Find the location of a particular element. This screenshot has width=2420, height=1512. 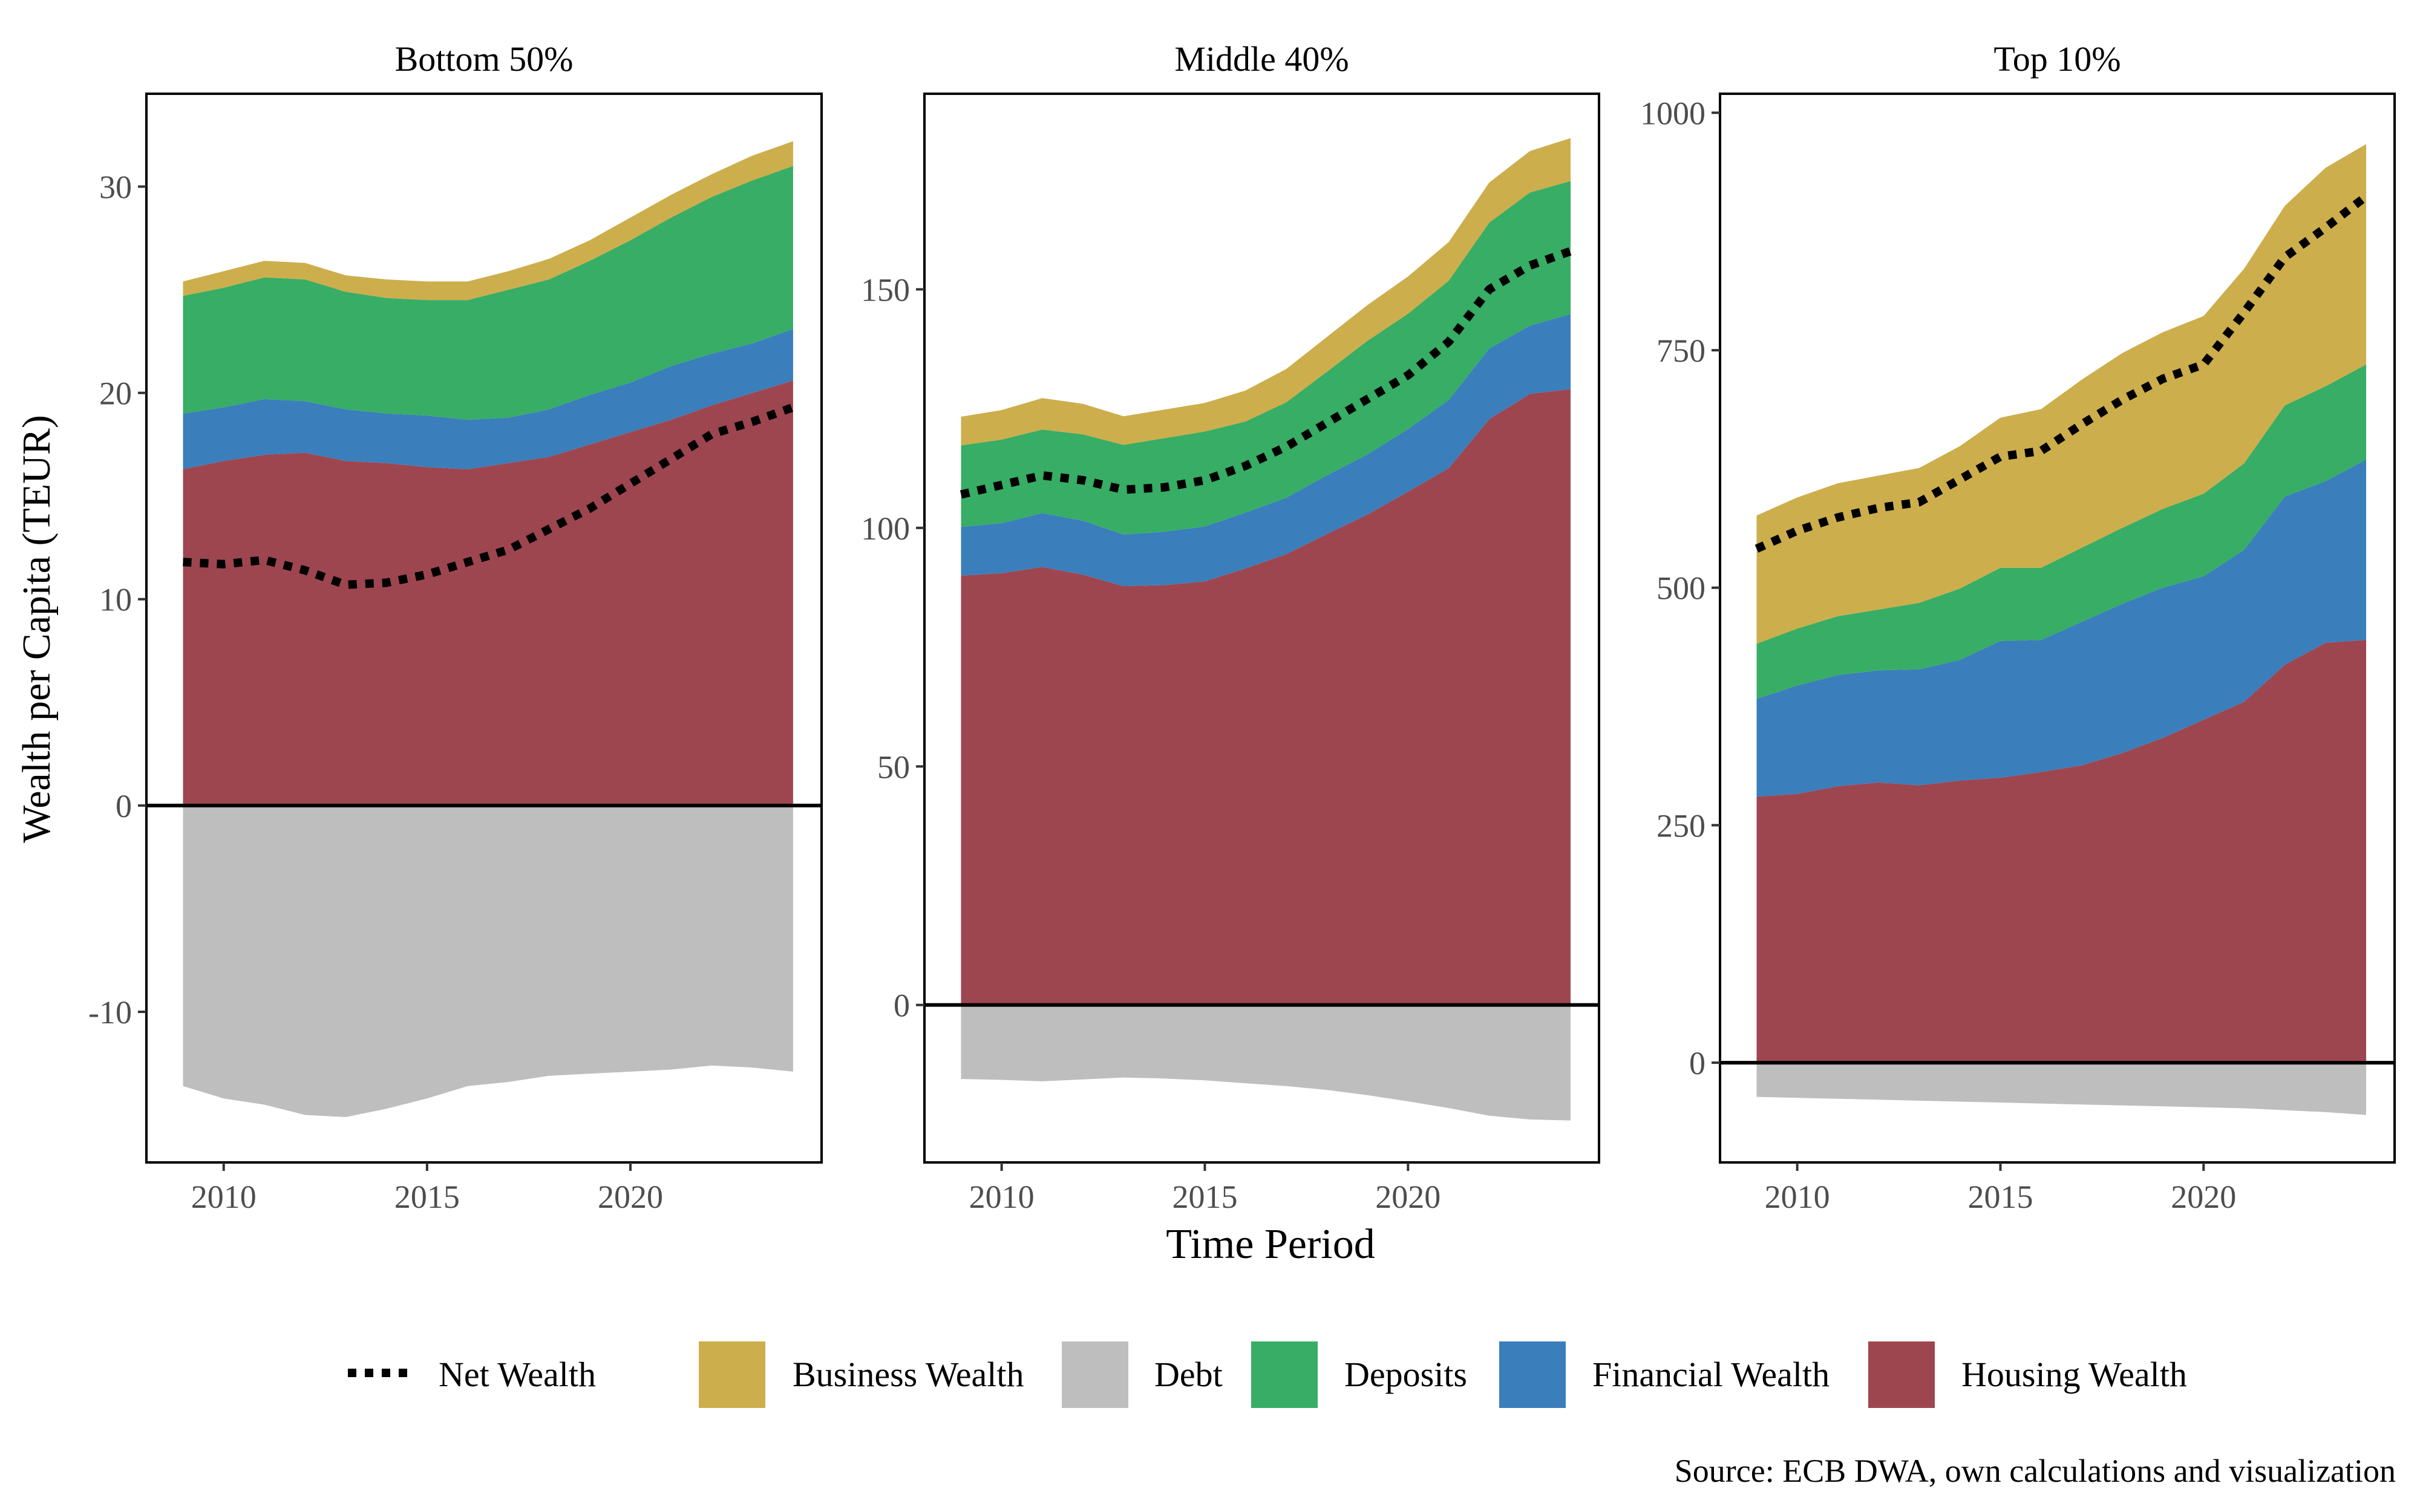

panel-title: Middle 40% is located at coordinates (1261, 59).